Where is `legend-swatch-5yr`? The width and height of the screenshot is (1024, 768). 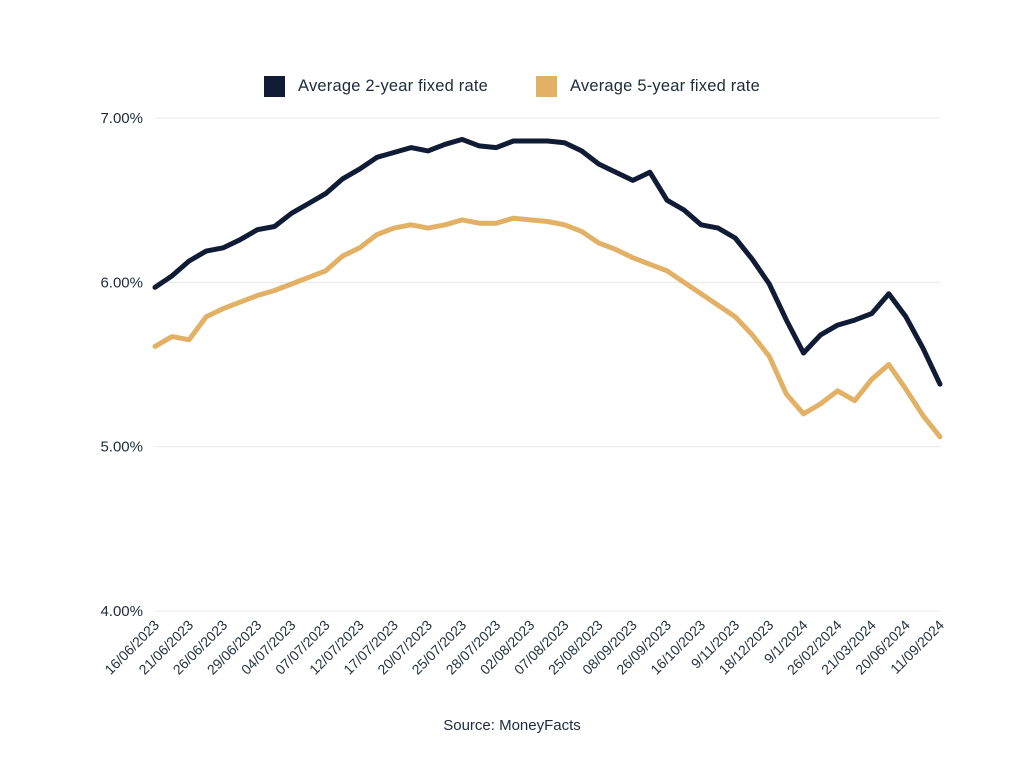 legend-swatch-5yr is located at coordinates (546, 86).